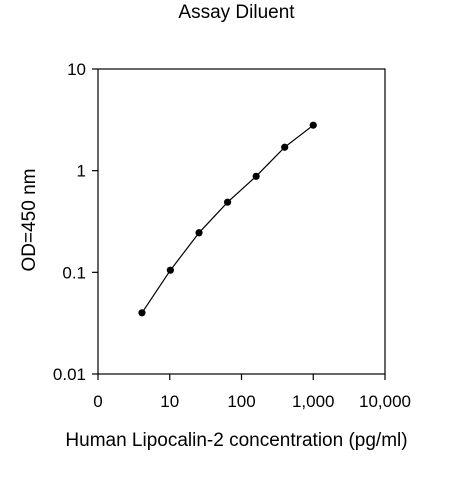  What do you see at coordinates (69, 374) in the screenshot?
I see `y-tick-label: 0.01` at bounding box center [69, 374].